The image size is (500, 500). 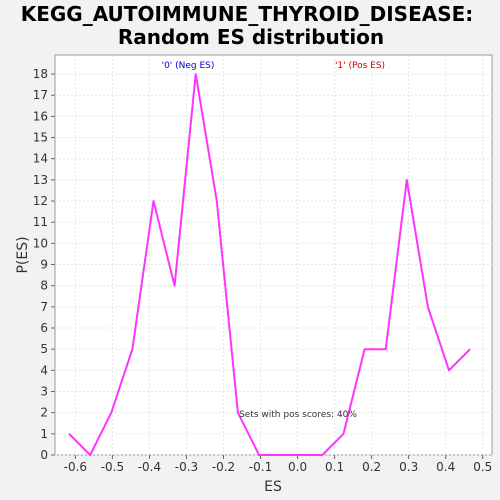 I want to click on pos-scores-annotation: Sets with pos scores: 40%, so click(x=298, y=415).